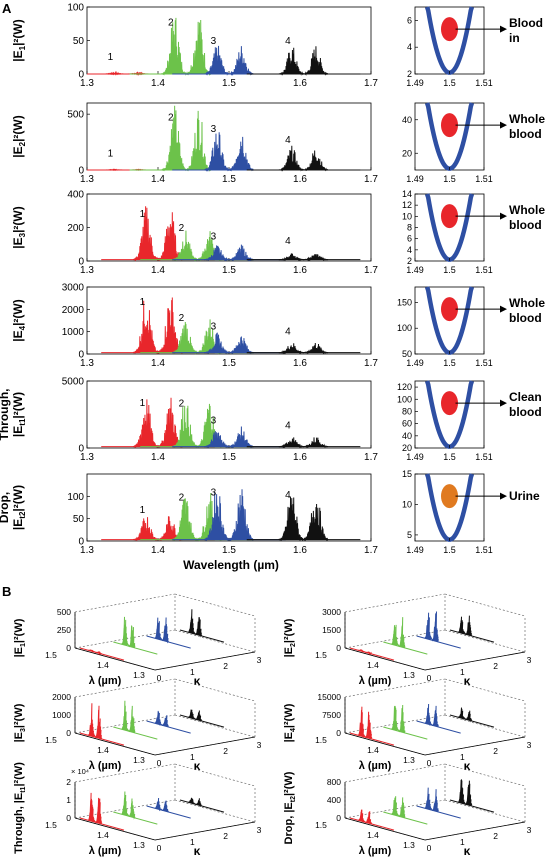  I want to click on y-axis-label-group: |E1|²(W), so click(19, 40).